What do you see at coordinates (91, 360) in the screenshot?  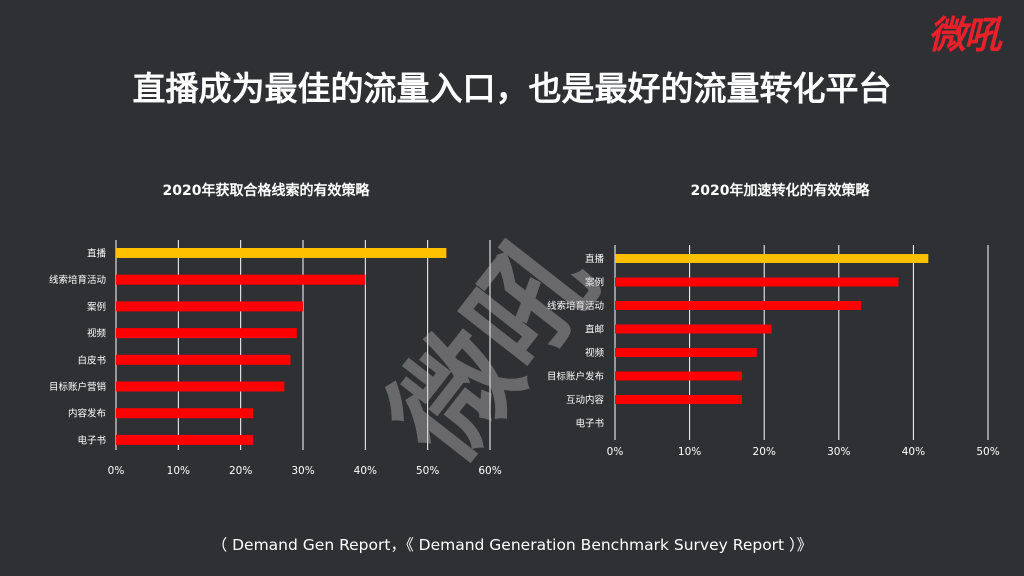 I see `category-label: 白皮书` at bounding box center [91, 360].